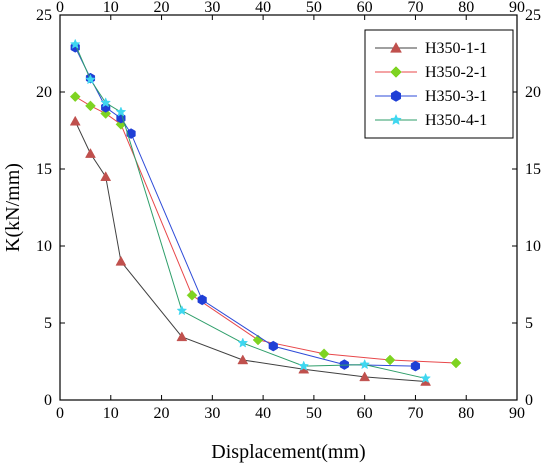  I want to click on y-tick-label-left: 25, so click(44, 15).